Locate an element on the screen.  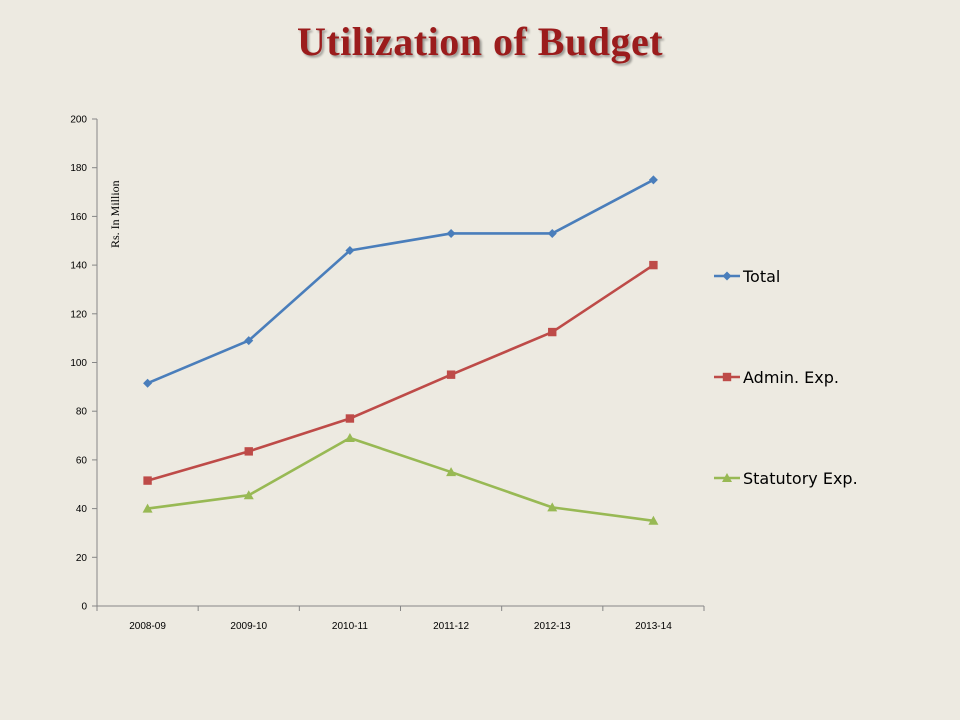
y-tick-label: 100 is located at coordinates (78, 363).